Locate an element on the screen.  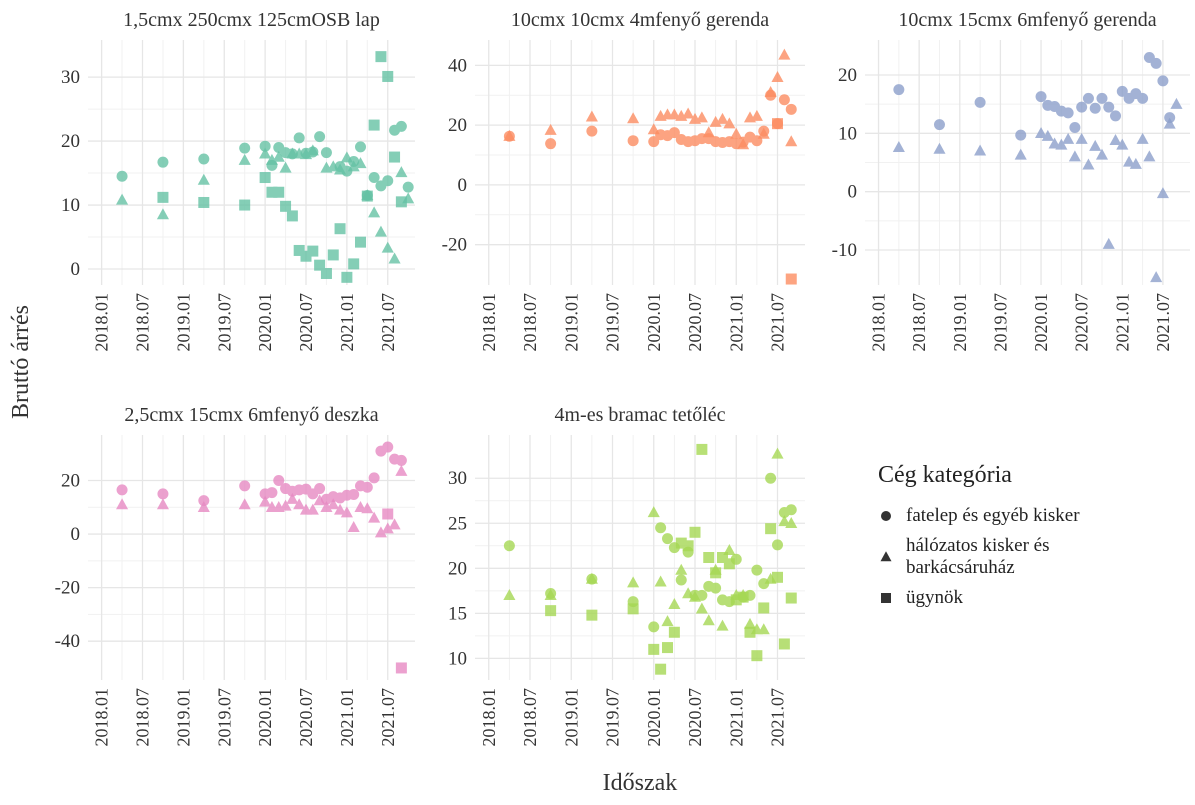
panel-title: 1,5cmx 250cmx 125cmOSB lap is located at coordinates (251, 20).